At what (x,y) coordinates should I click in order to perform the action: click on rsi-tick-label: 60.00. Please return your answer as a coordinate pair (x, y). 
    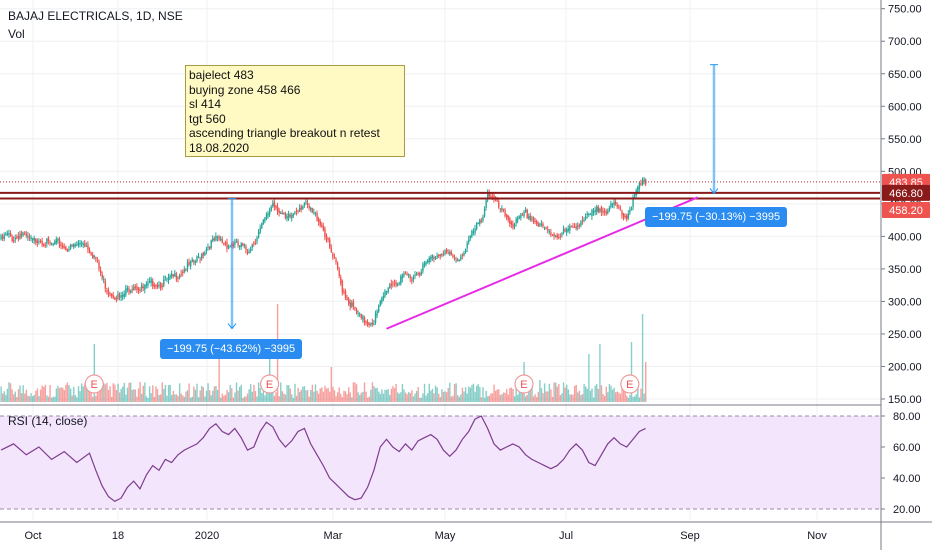
    Looking at the image, I should click on (907, 448).